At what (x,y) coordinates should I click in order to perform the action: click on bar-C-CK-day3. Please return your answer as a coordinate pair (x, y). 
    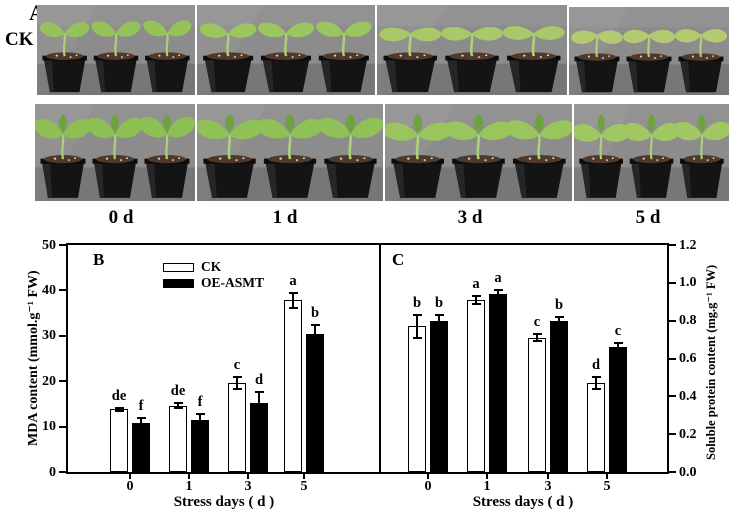
    Looking at the image, I should click on (537, 404).